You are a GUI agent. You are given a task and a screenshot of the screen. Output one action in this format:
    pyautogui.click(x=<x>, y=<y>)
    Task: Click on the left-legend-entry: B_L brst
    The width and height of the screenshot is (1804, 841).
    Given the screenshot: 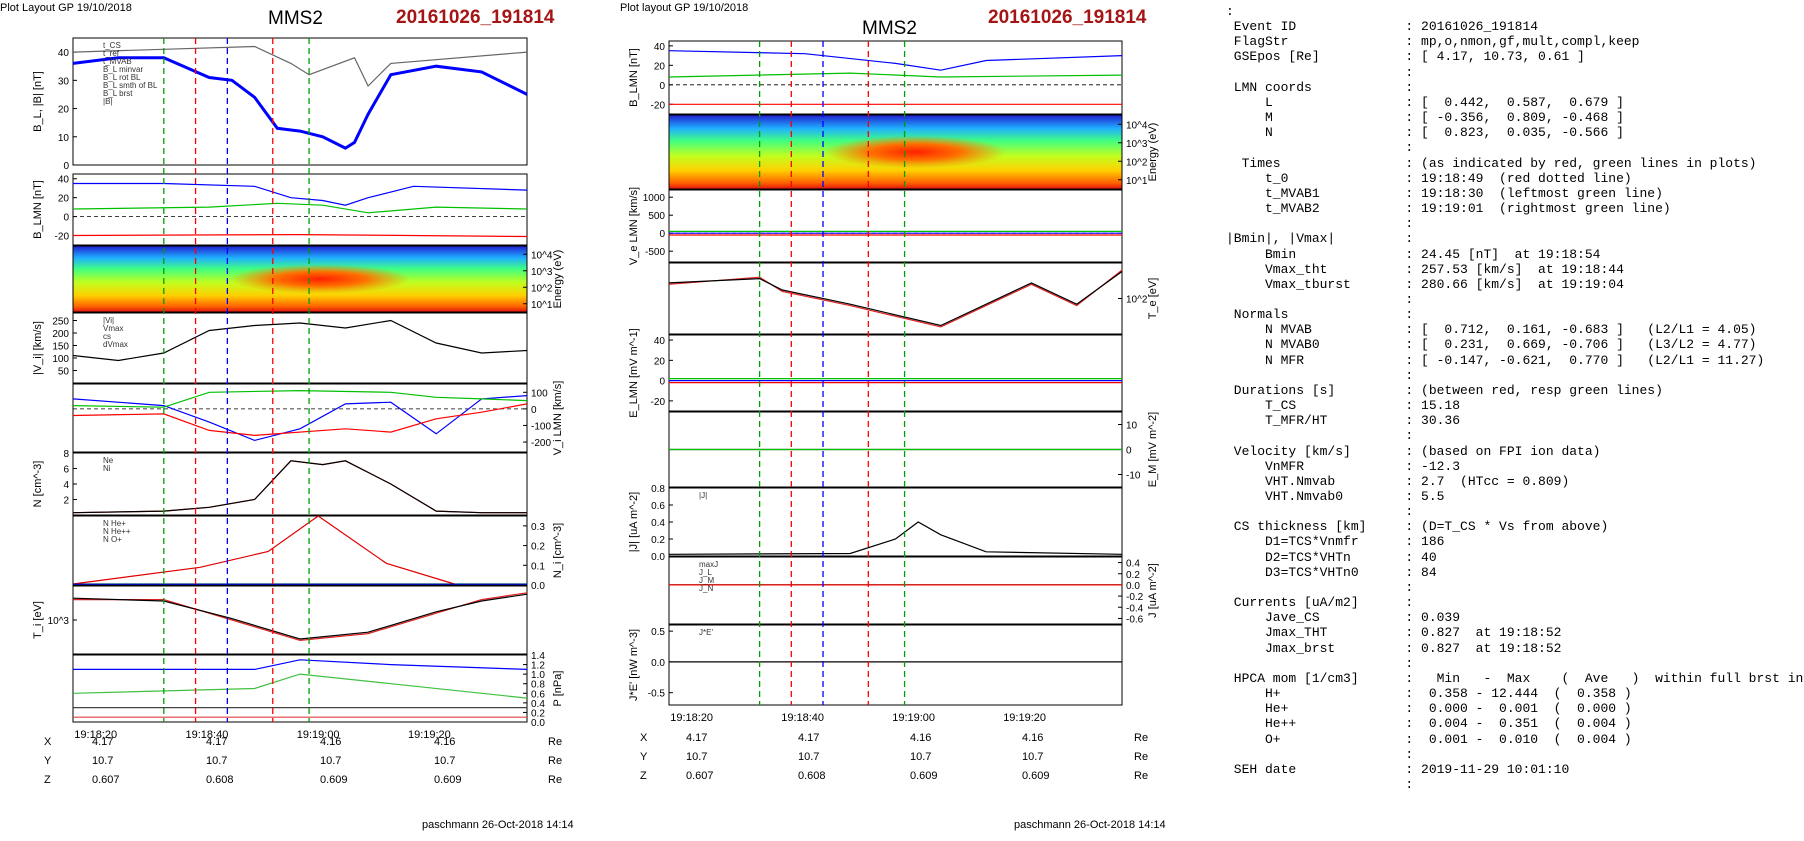 What is the action you would take?
    pyautogui.click(x=118, y=93)
    